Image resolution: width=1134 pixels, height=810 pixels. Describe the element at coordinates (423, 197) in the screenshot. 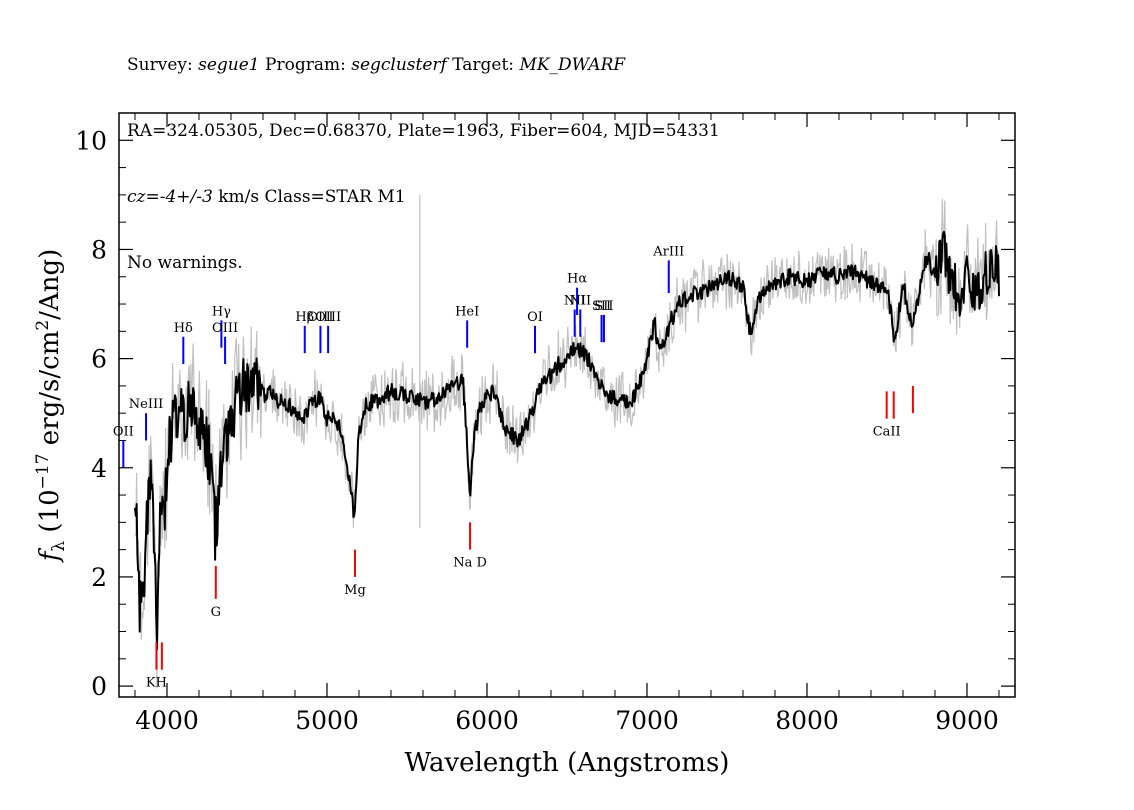

I see `header-line-redshift: cz=-4+/-3 km/s Class=STAR M1` at that location.